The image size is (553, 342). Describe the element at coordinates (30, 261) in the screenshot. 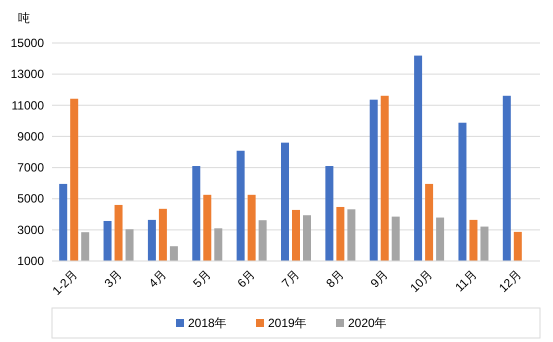

I see `y-tick-label: 1000` at that location.